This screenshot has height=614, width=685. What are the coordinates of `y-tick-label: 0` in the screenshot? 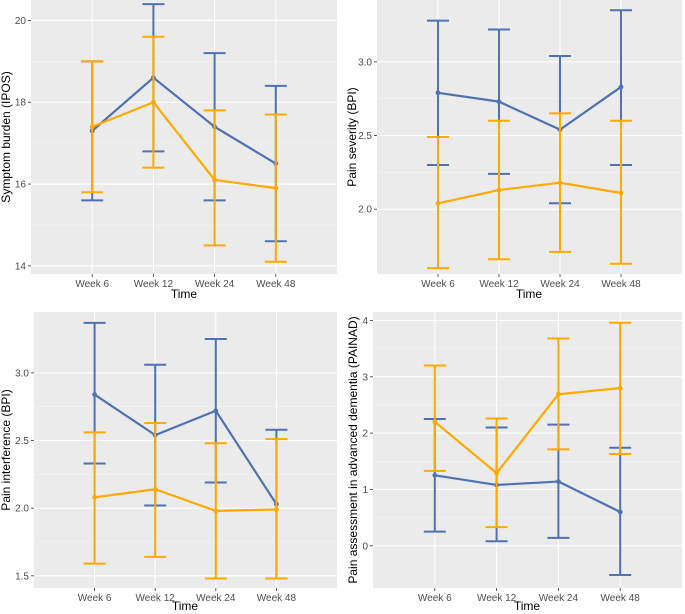 It's located at (365, 546).